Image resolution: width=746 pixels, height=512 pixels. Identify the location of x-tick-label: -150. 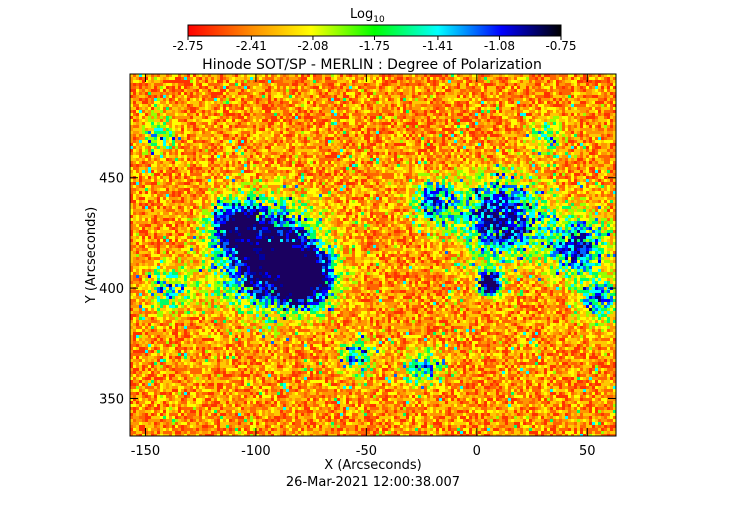
(146, 451).